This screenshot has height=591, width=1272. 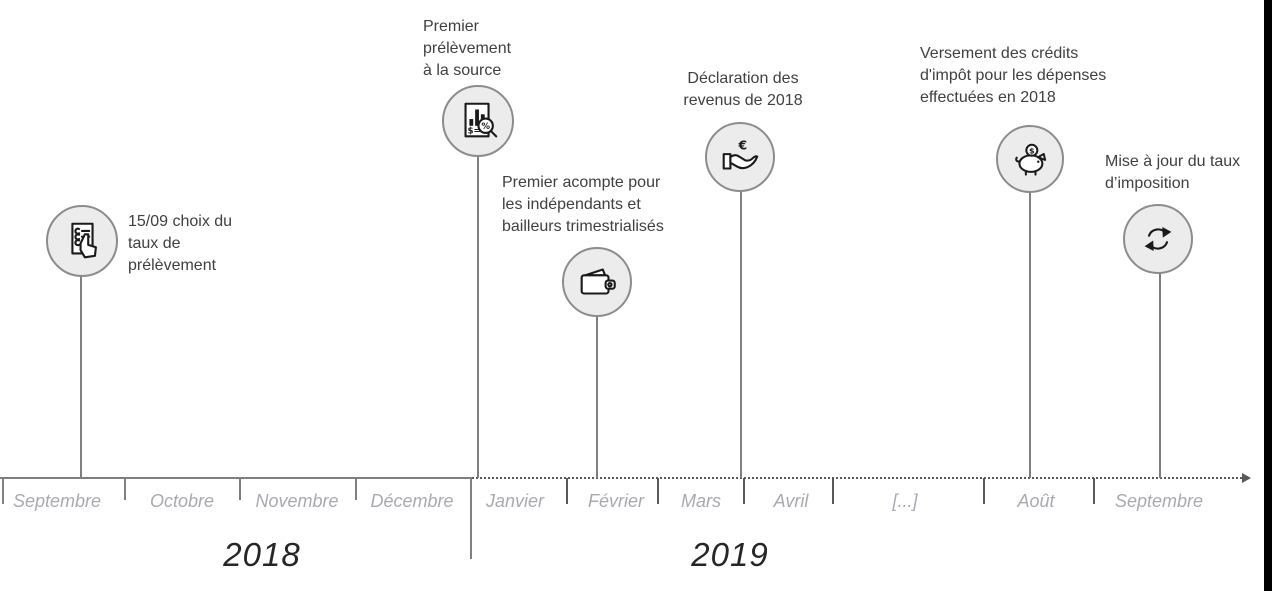 I want to click on axis-line-2018, so click(x=235, y=478).